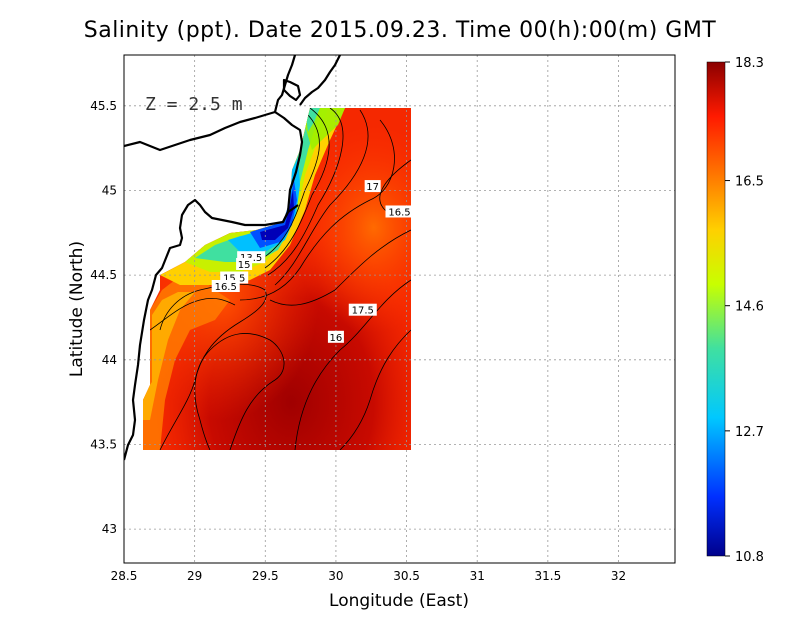 The height and width of the screenshot is (618, 800). Describe the element at coordinates (109, 529) in the screenshot. I see `y-tick-label: 43` at that location.